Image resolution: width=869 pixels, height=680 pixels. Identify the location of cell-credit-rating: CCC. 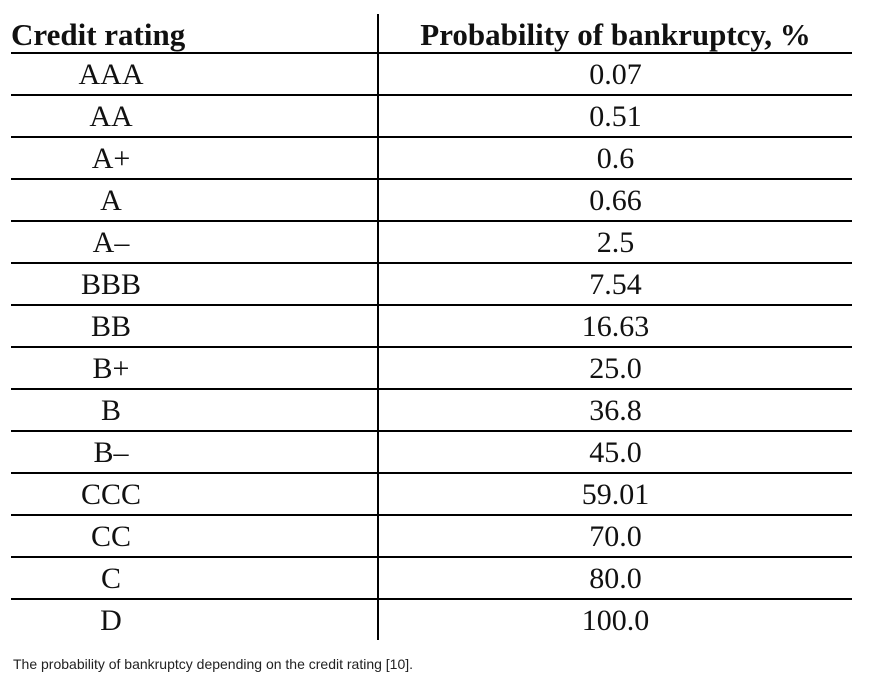
(111, 494).